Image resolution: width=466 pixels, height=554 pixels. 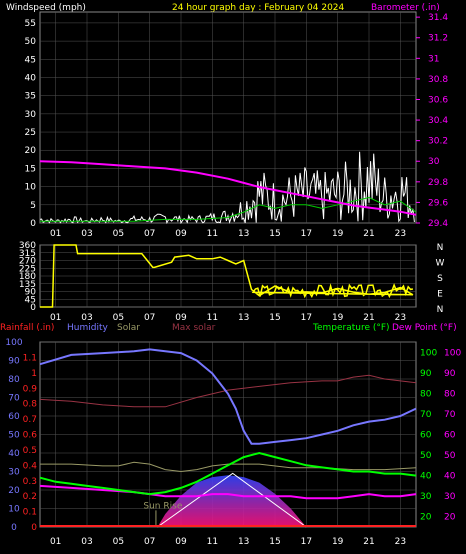 I want to click on temperature-label: Temperature (°F), so click(x=351, y=328).